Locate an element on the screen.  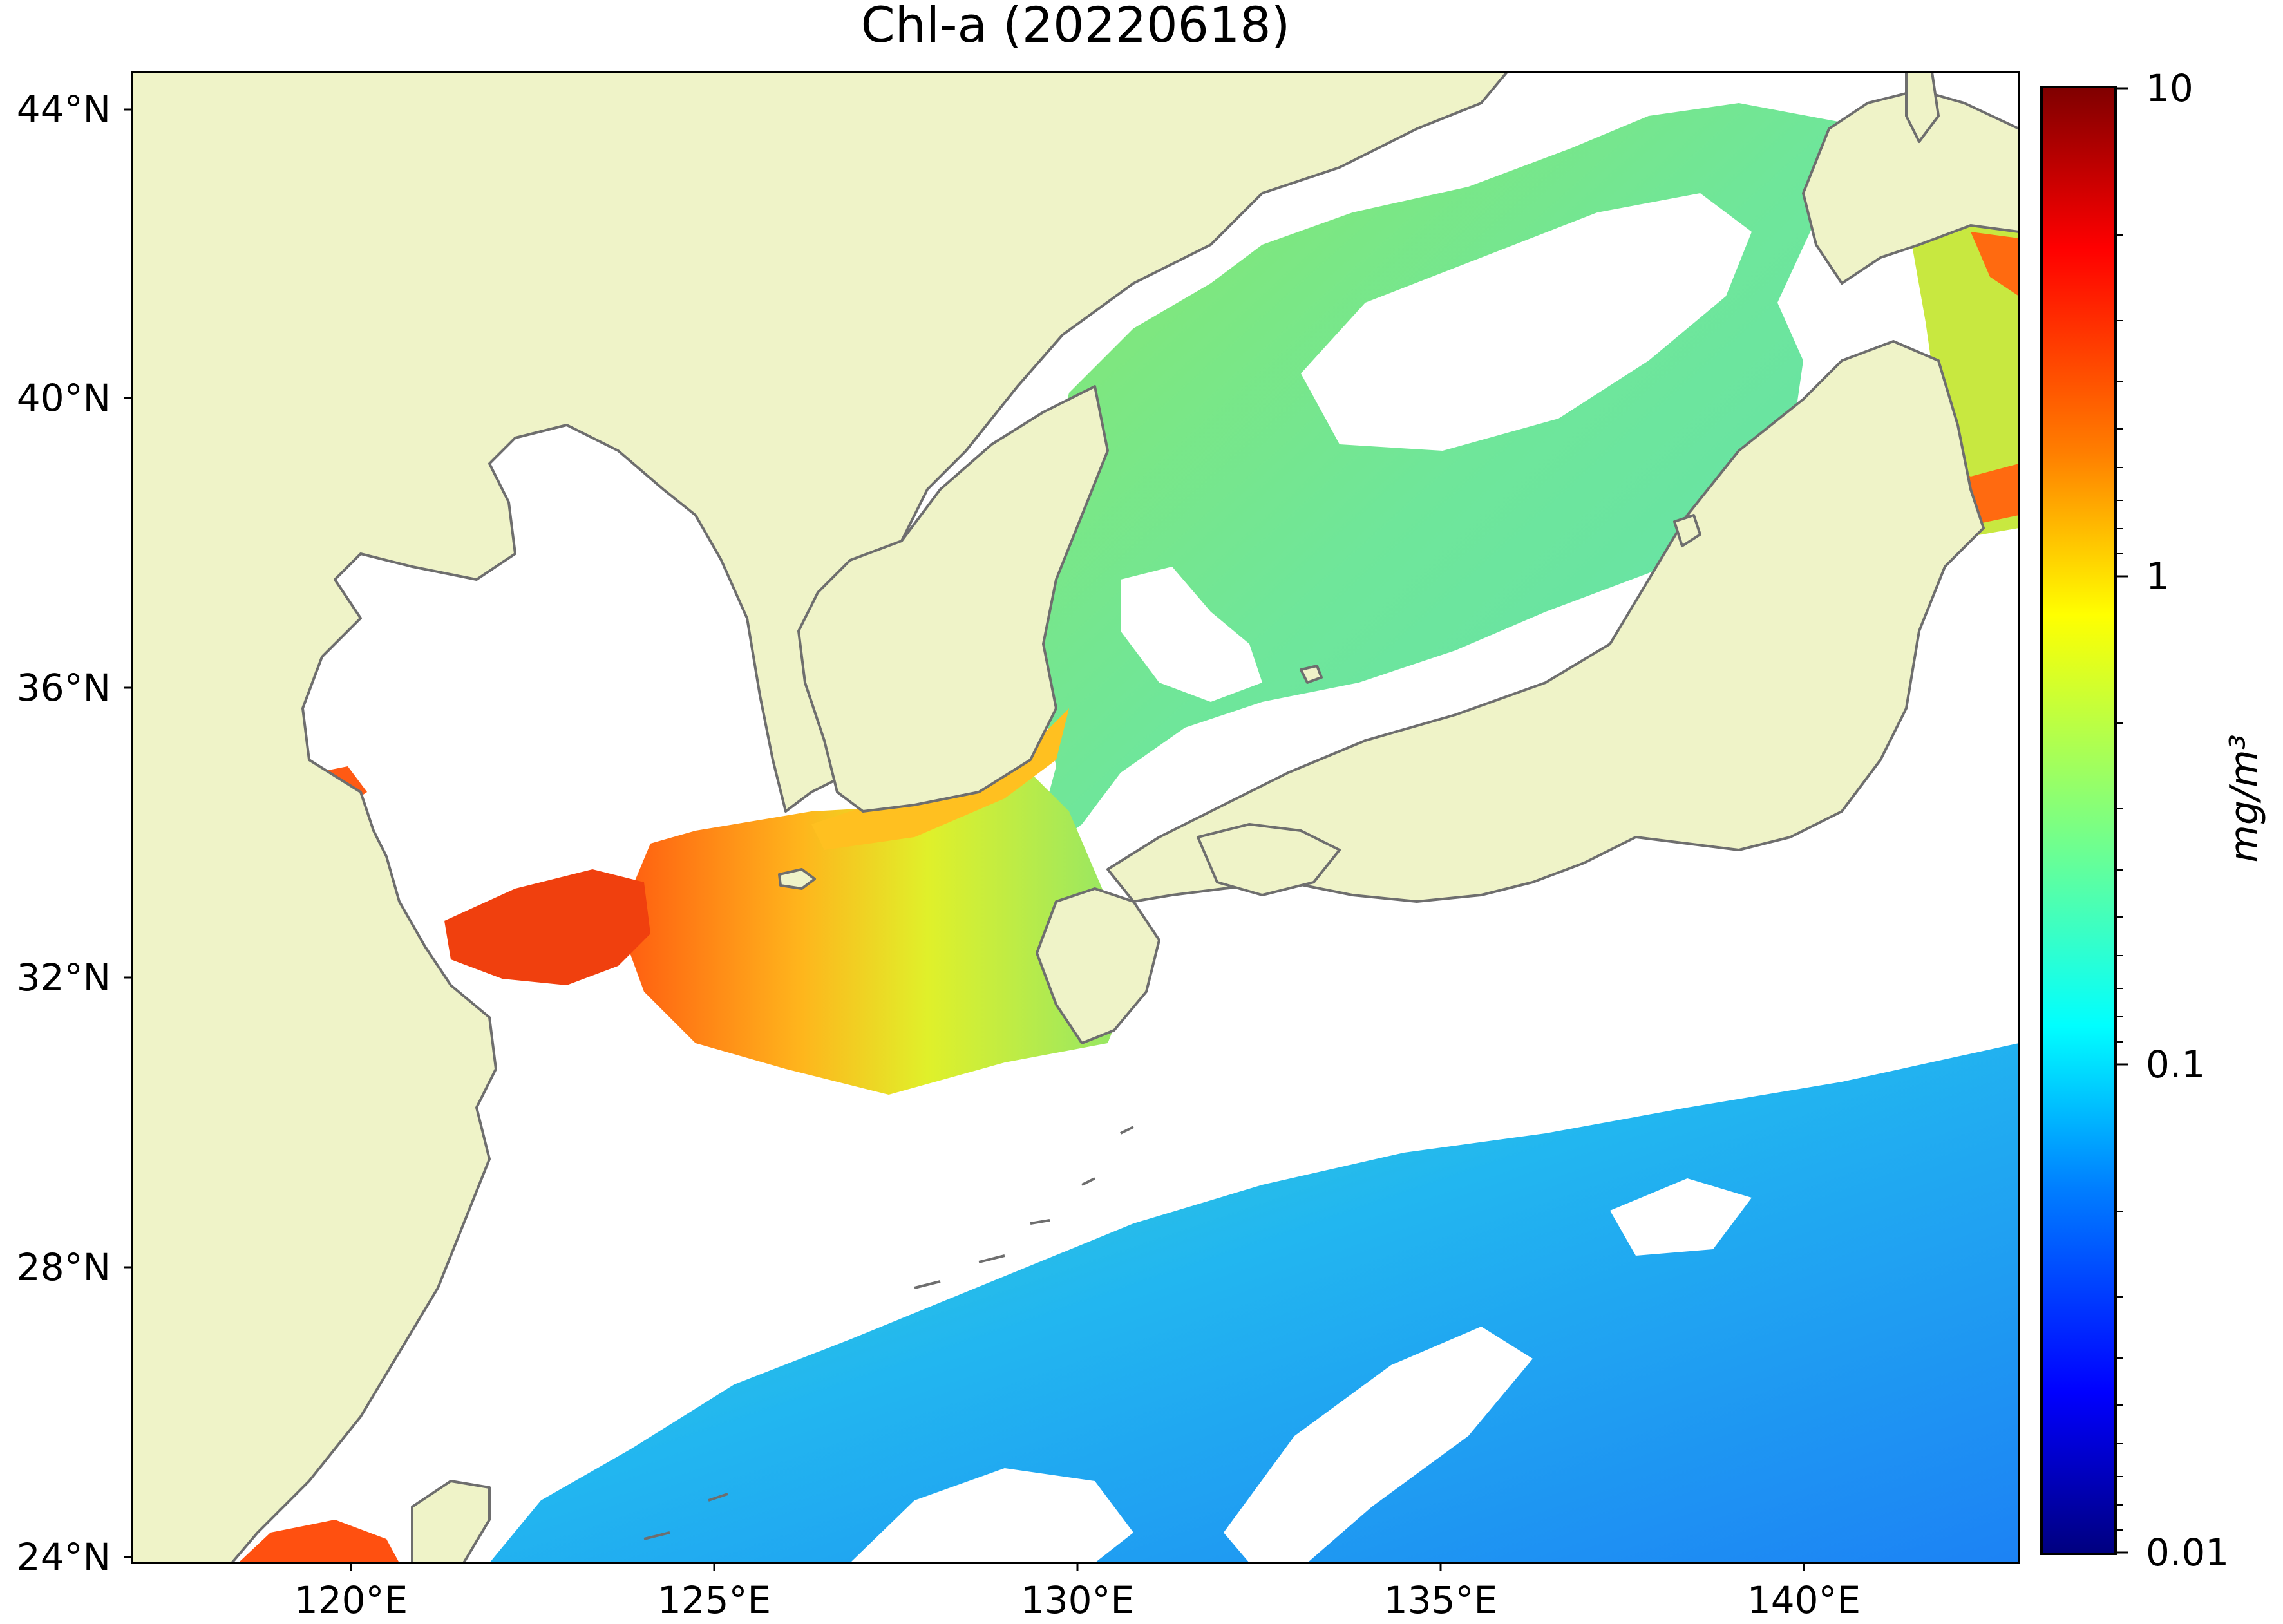
land-japan-honshu is located at coordinates (1545, 621).